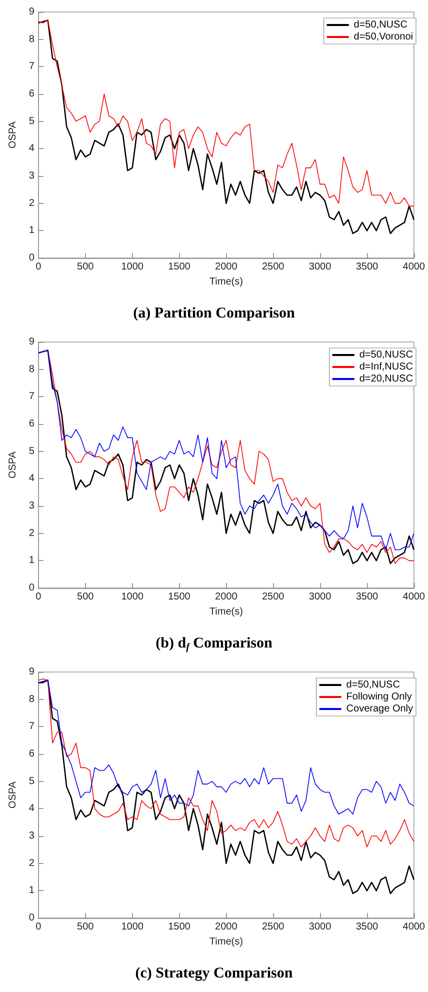 This screenshot has height=992, width=428. Describe the element at coordinates (383, 37) in the screenshot. I see `legend-label: d=50,Voronoi` at that location.